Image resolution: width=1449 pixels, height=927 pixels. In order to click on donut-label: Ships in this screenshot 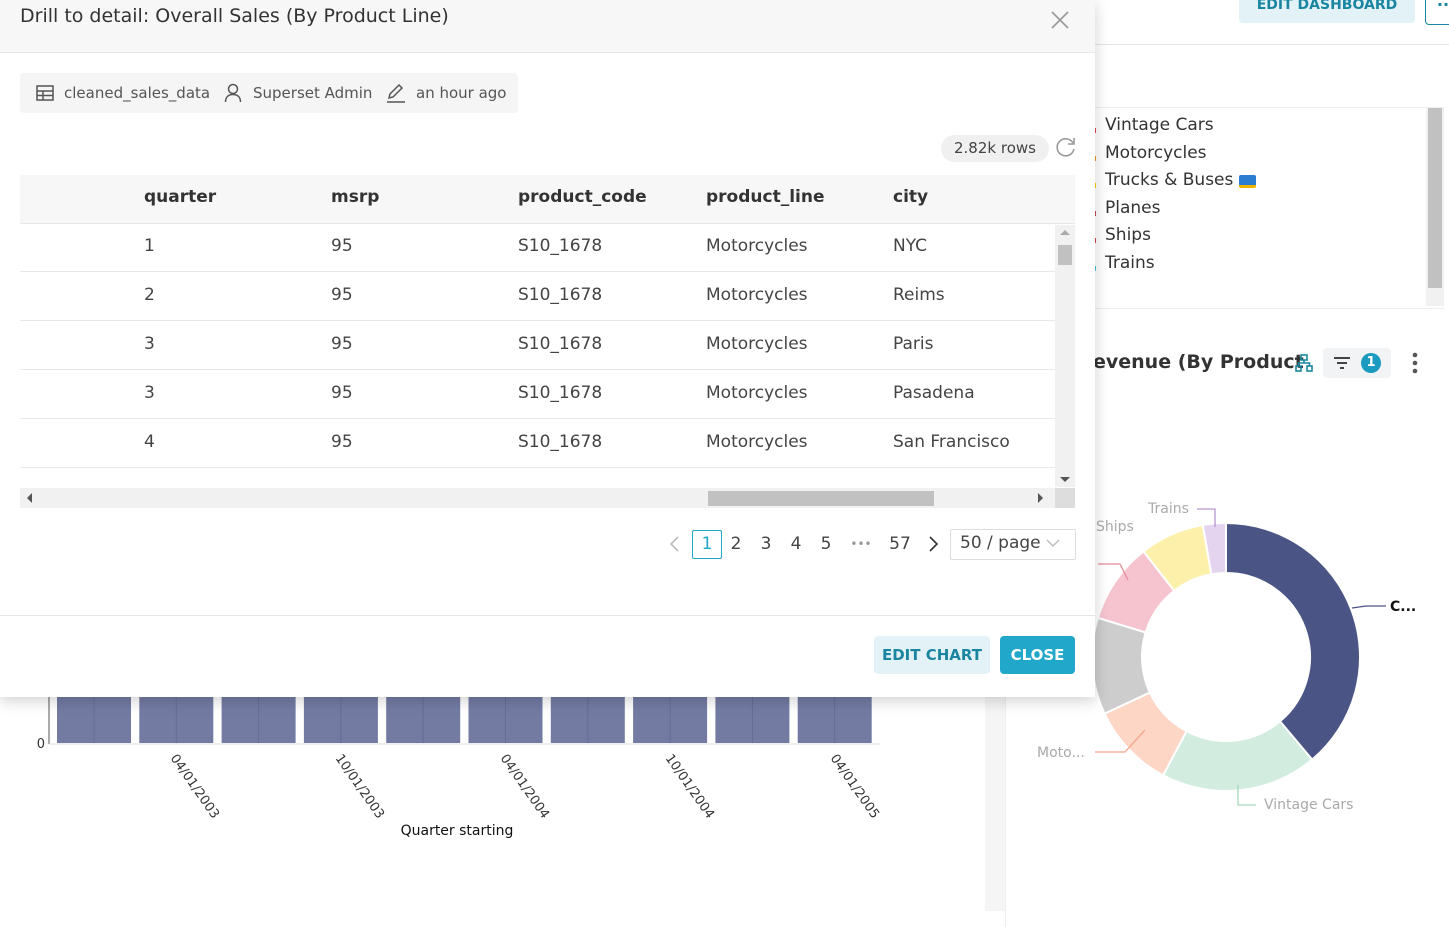, I will do `click(1115, 527)`.